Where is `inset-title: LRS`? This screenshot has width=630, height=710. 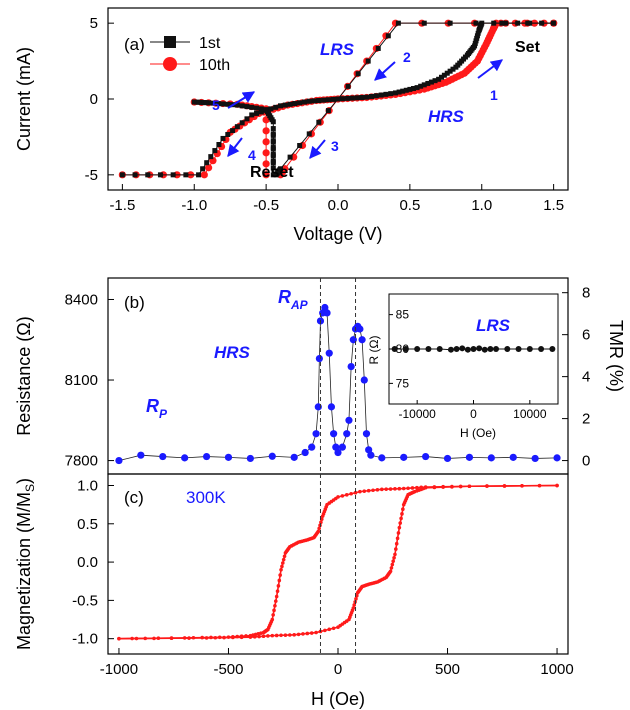
inset-title: LRS is located at coordinates (493, 325).